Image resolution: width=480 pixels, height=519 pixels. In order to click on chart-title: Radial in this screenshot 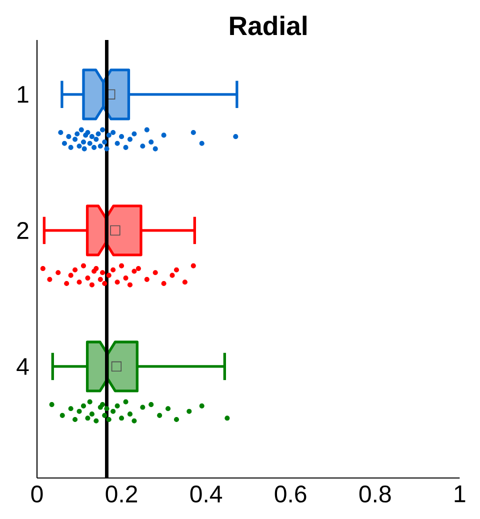, I will do `click(268, 26)`.